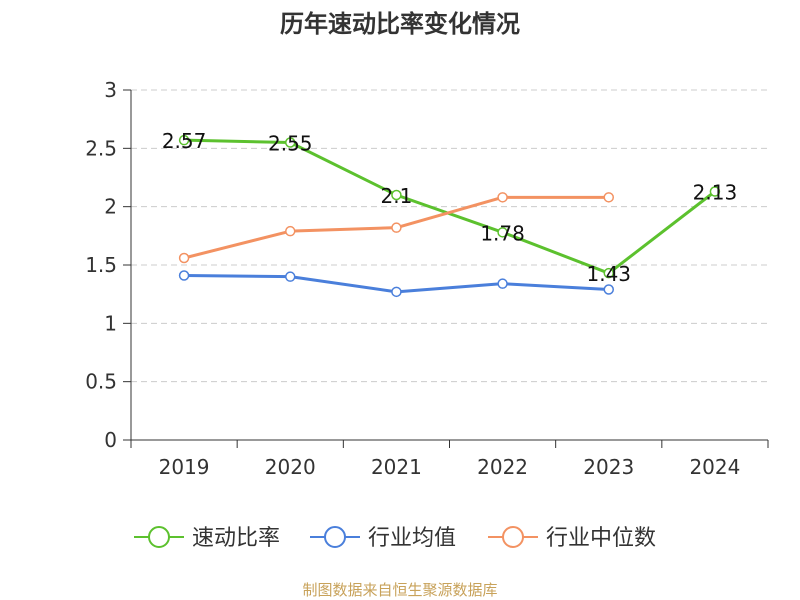 This screenshot has height=600, width=800. I want to click on x-tick-label: 2022, so click(502, 467).